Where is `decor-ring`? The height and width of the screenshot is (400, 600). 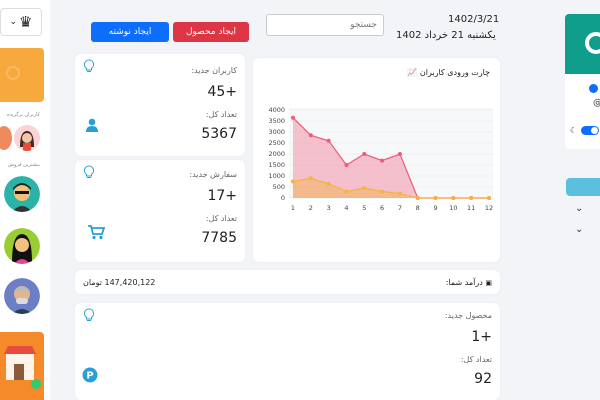 decor-ring is located at coordinates (13, 73).